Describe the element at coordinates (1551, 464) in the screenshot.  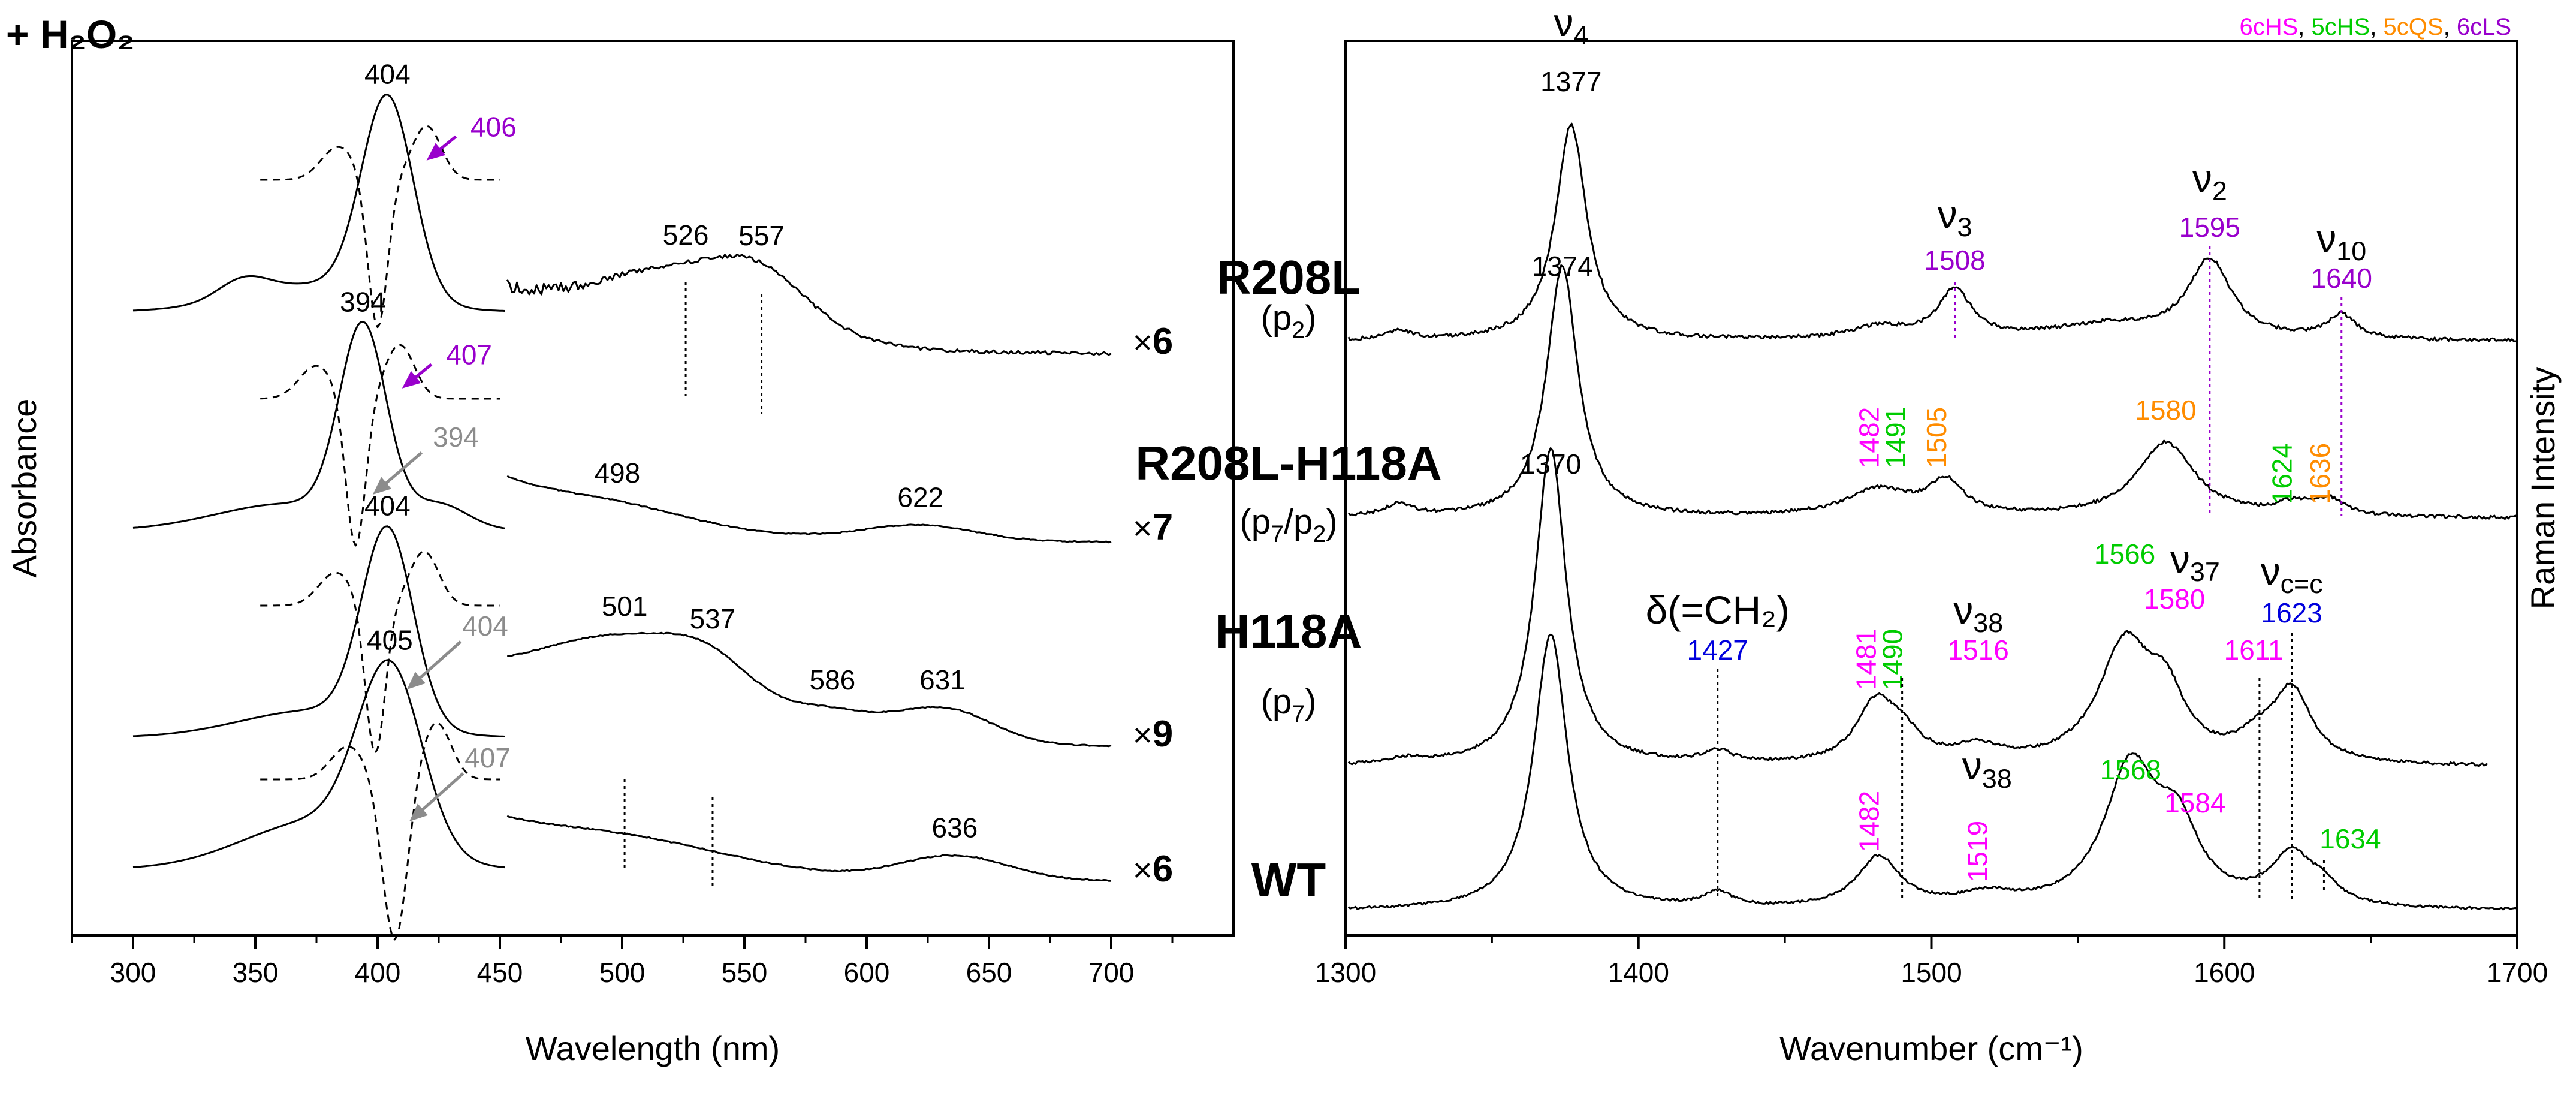
I see `raman-peak-label: 1370` at that location.